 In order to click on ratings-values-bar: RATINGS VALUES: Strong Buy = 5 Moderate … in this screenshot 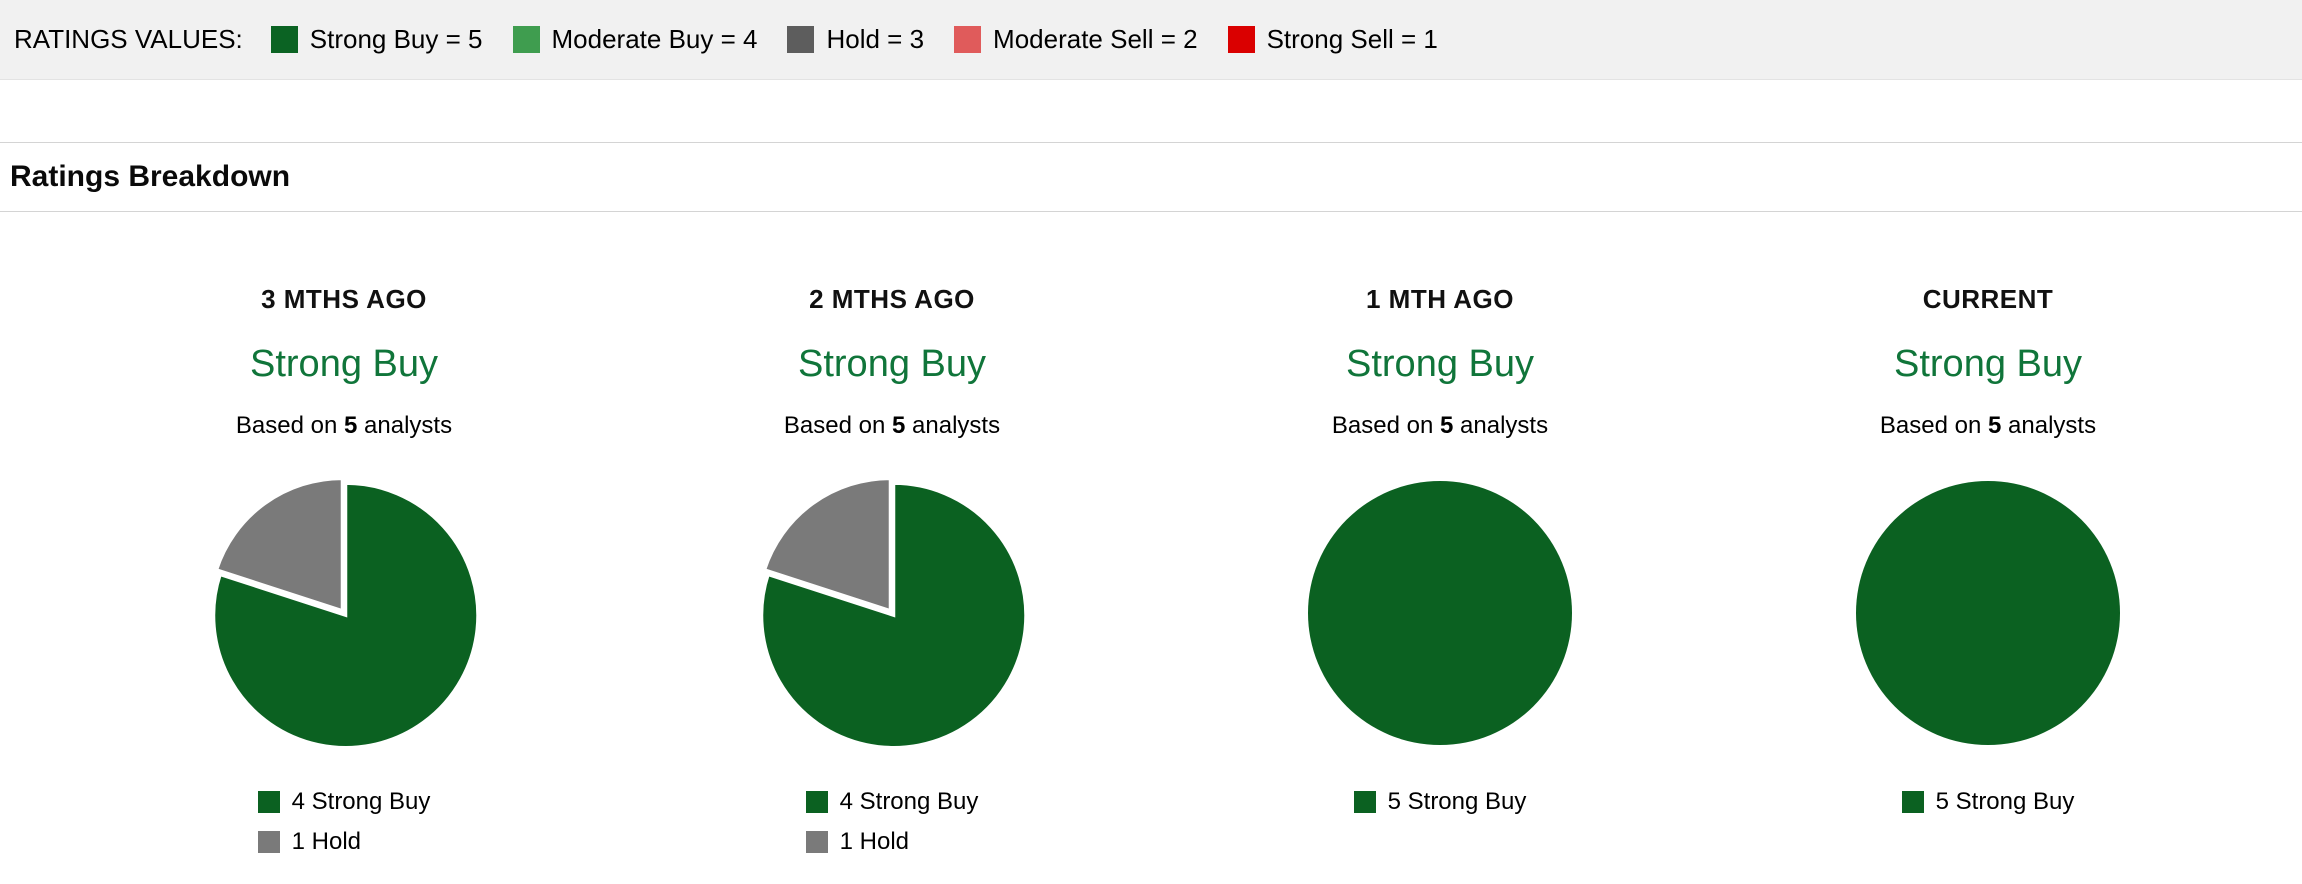, I will do `click(1151, 40)`.